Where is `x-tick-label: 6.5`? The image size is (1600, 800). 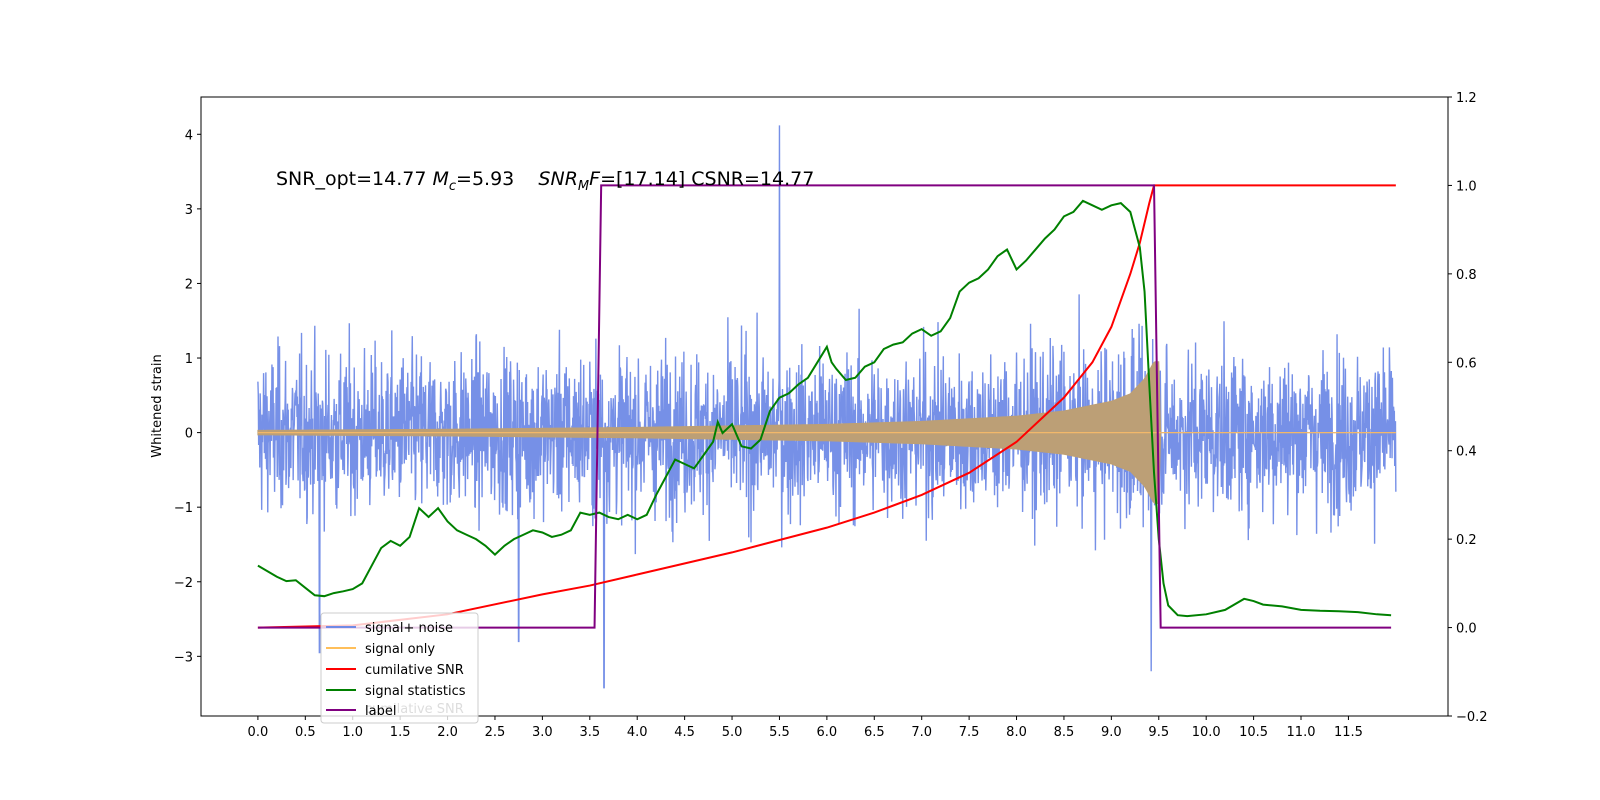 x-tick-label: 6.5 is located at coordinates (874, 732).